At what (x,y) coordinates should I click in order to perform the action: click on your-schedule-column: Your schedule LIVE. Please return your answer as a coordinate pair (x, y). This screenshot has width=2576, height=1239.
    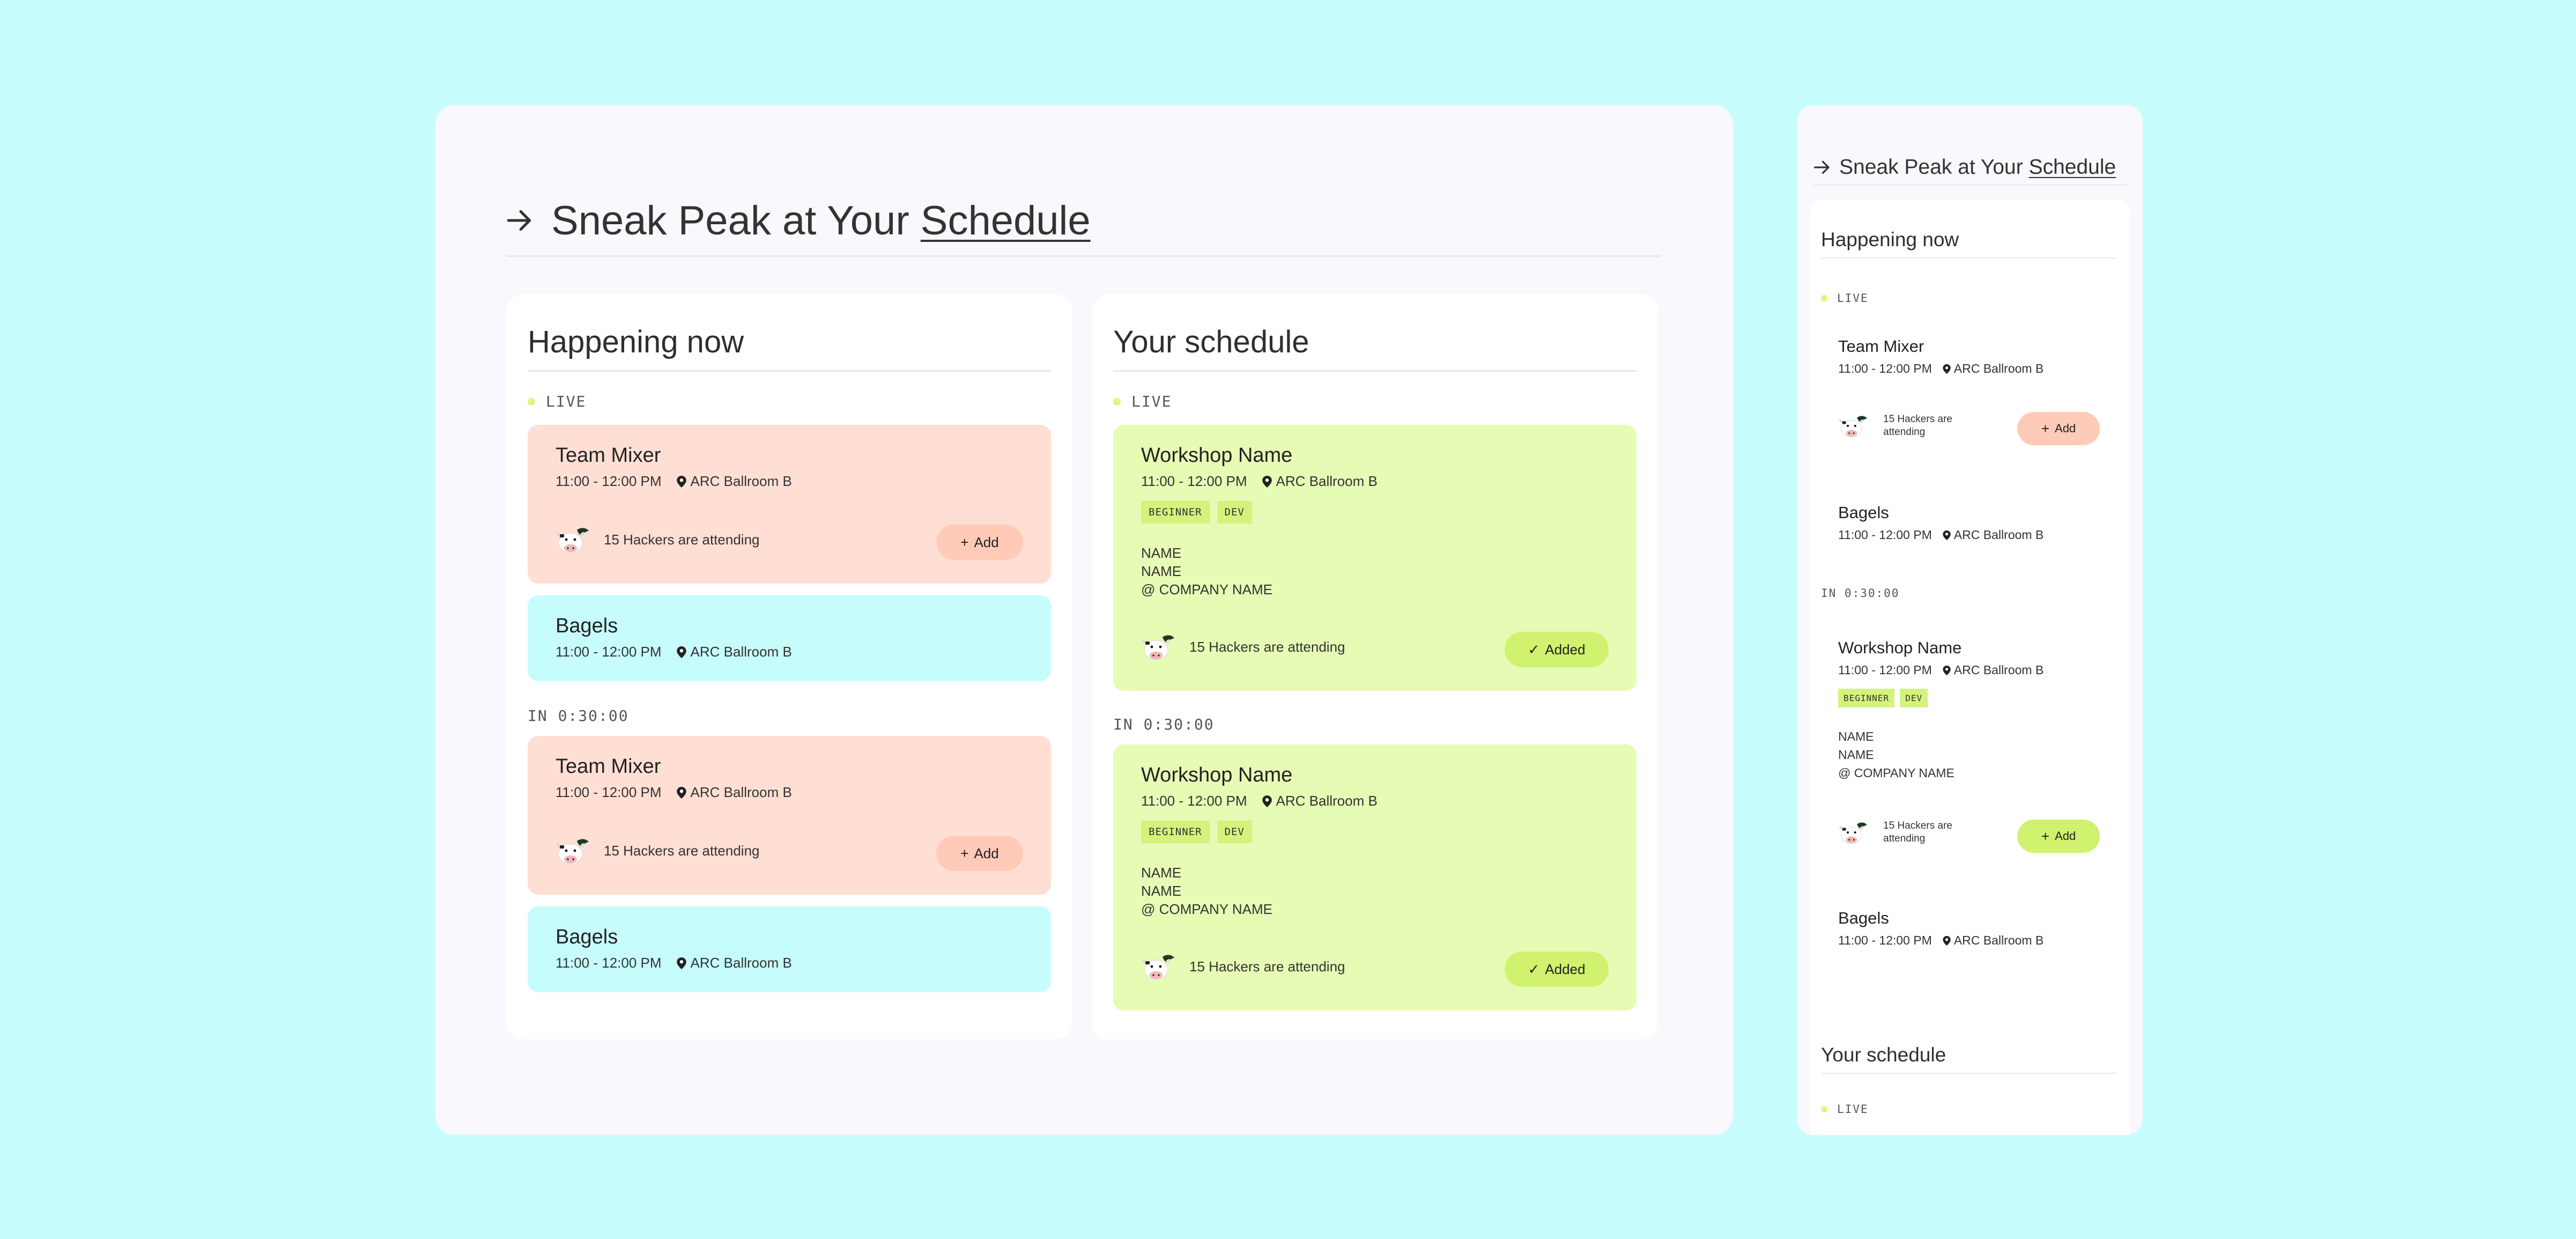
    Looking at the image, I should click on (1970, 1075).